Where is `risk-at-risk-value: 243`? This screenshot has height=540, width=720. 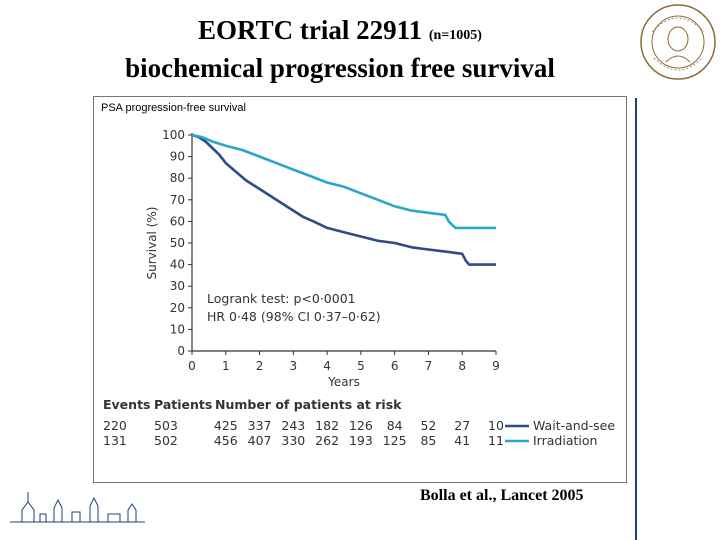 risk-at-risk-value: 243 is located at coordinates (293, 425).